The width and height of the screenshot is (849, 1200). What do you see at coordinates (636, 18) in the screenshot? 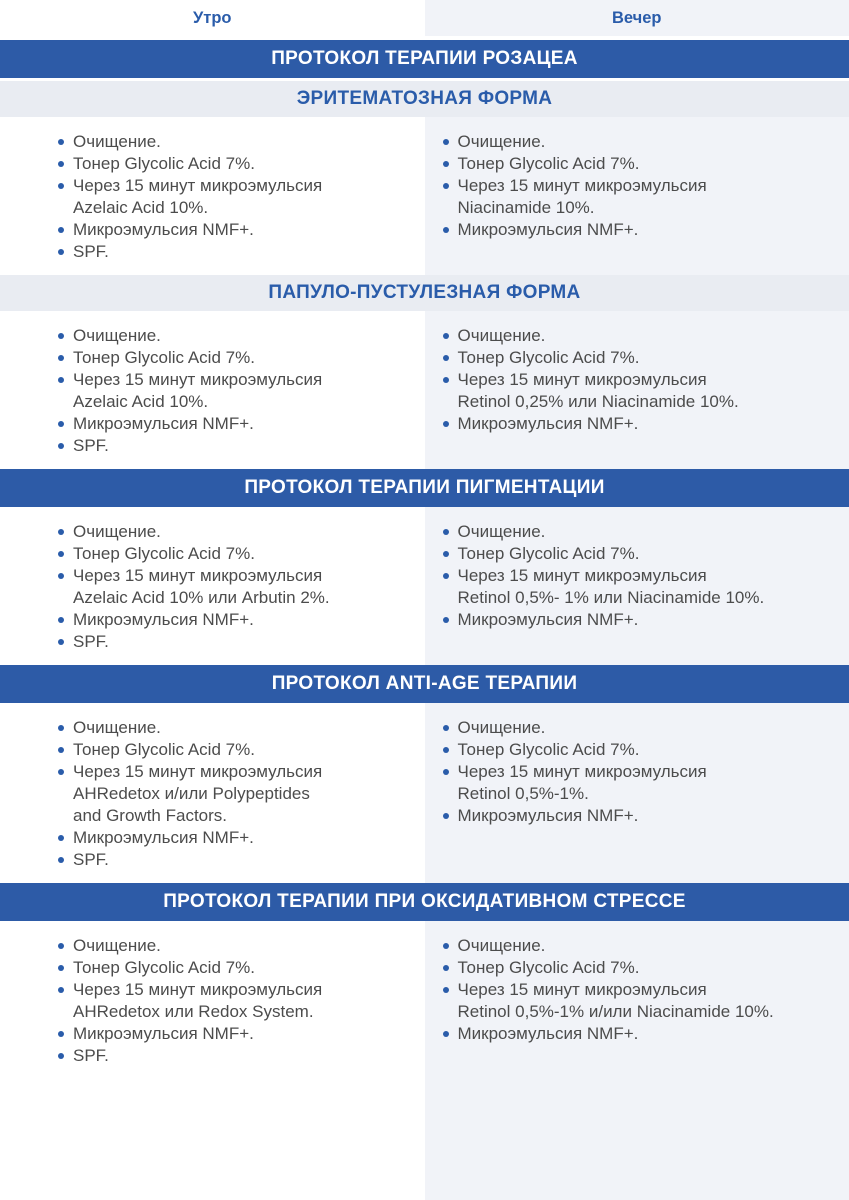
I see `column-header-evening: Вечер` at bounding box center [636, 18].